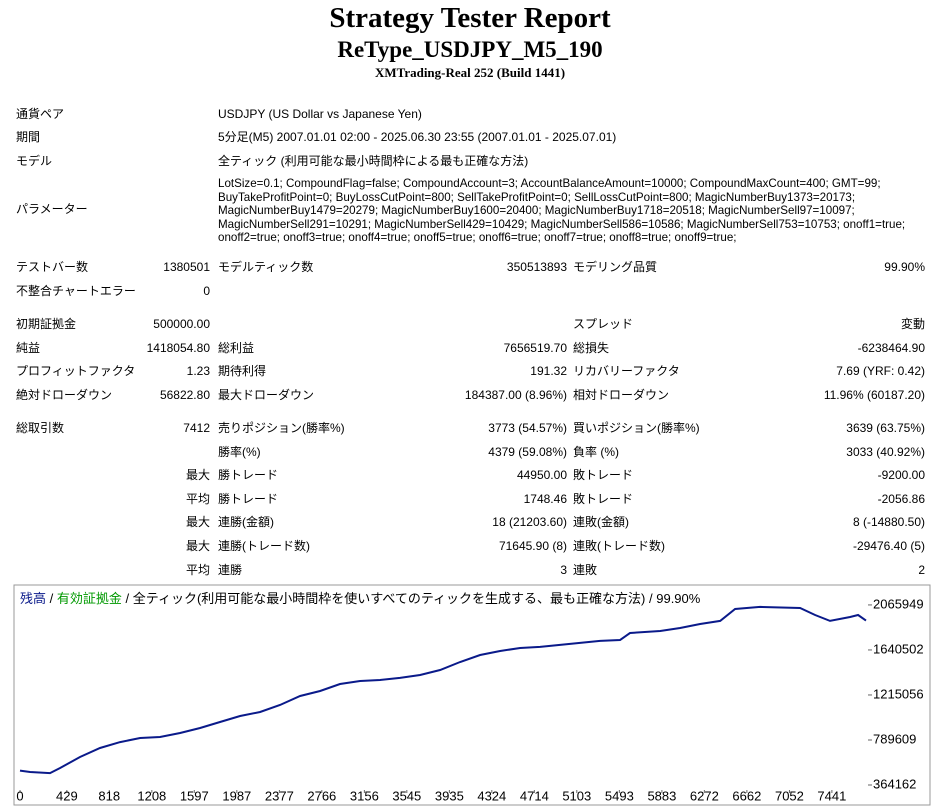 The height and width of the screenshot is (806, 940). I want to click on row-value: 1.23, so click(198, 371).